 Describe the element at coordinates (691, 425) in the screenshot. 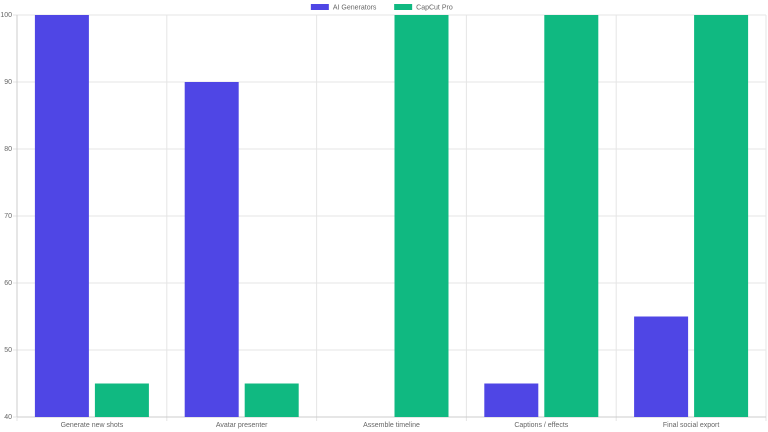

I see `x-tick-label: Final social export` at that location.